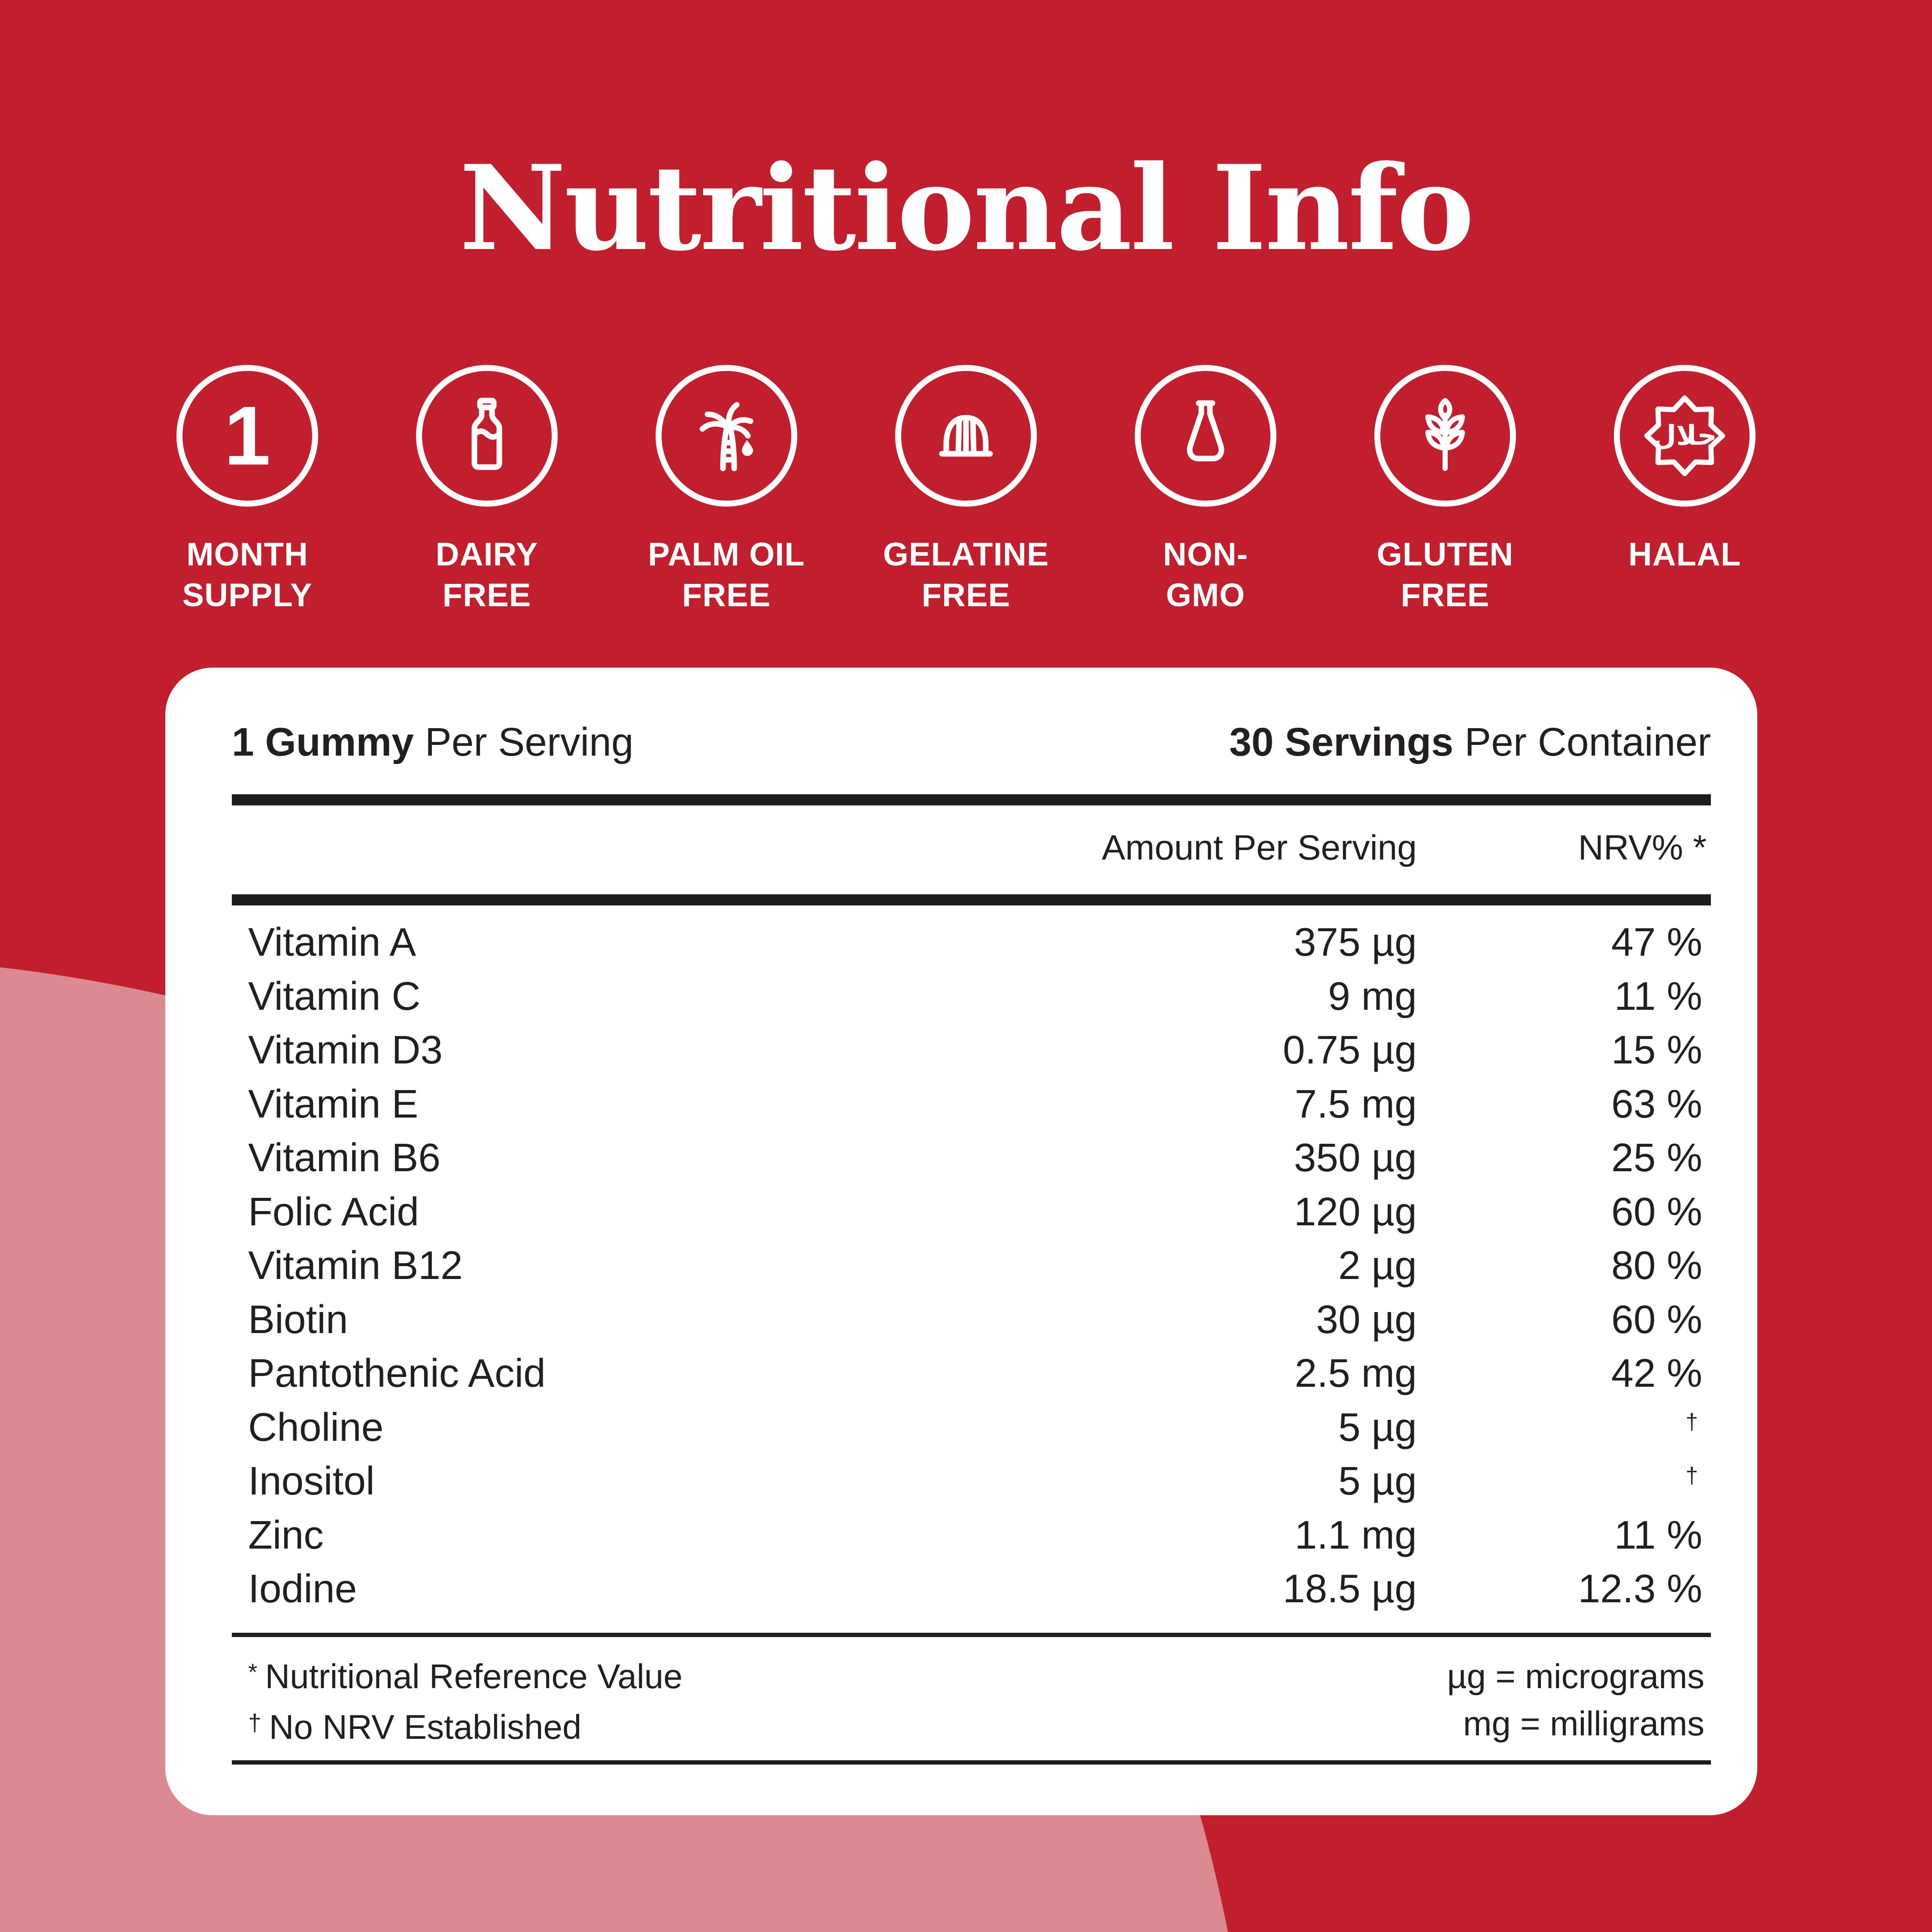 Image resolution: width=1932 pixels, height=1932 pixels. Describe the element at coordinates (1656, 942) in the screenshot. I see `nutrient-nrv: 47 %` at that location.